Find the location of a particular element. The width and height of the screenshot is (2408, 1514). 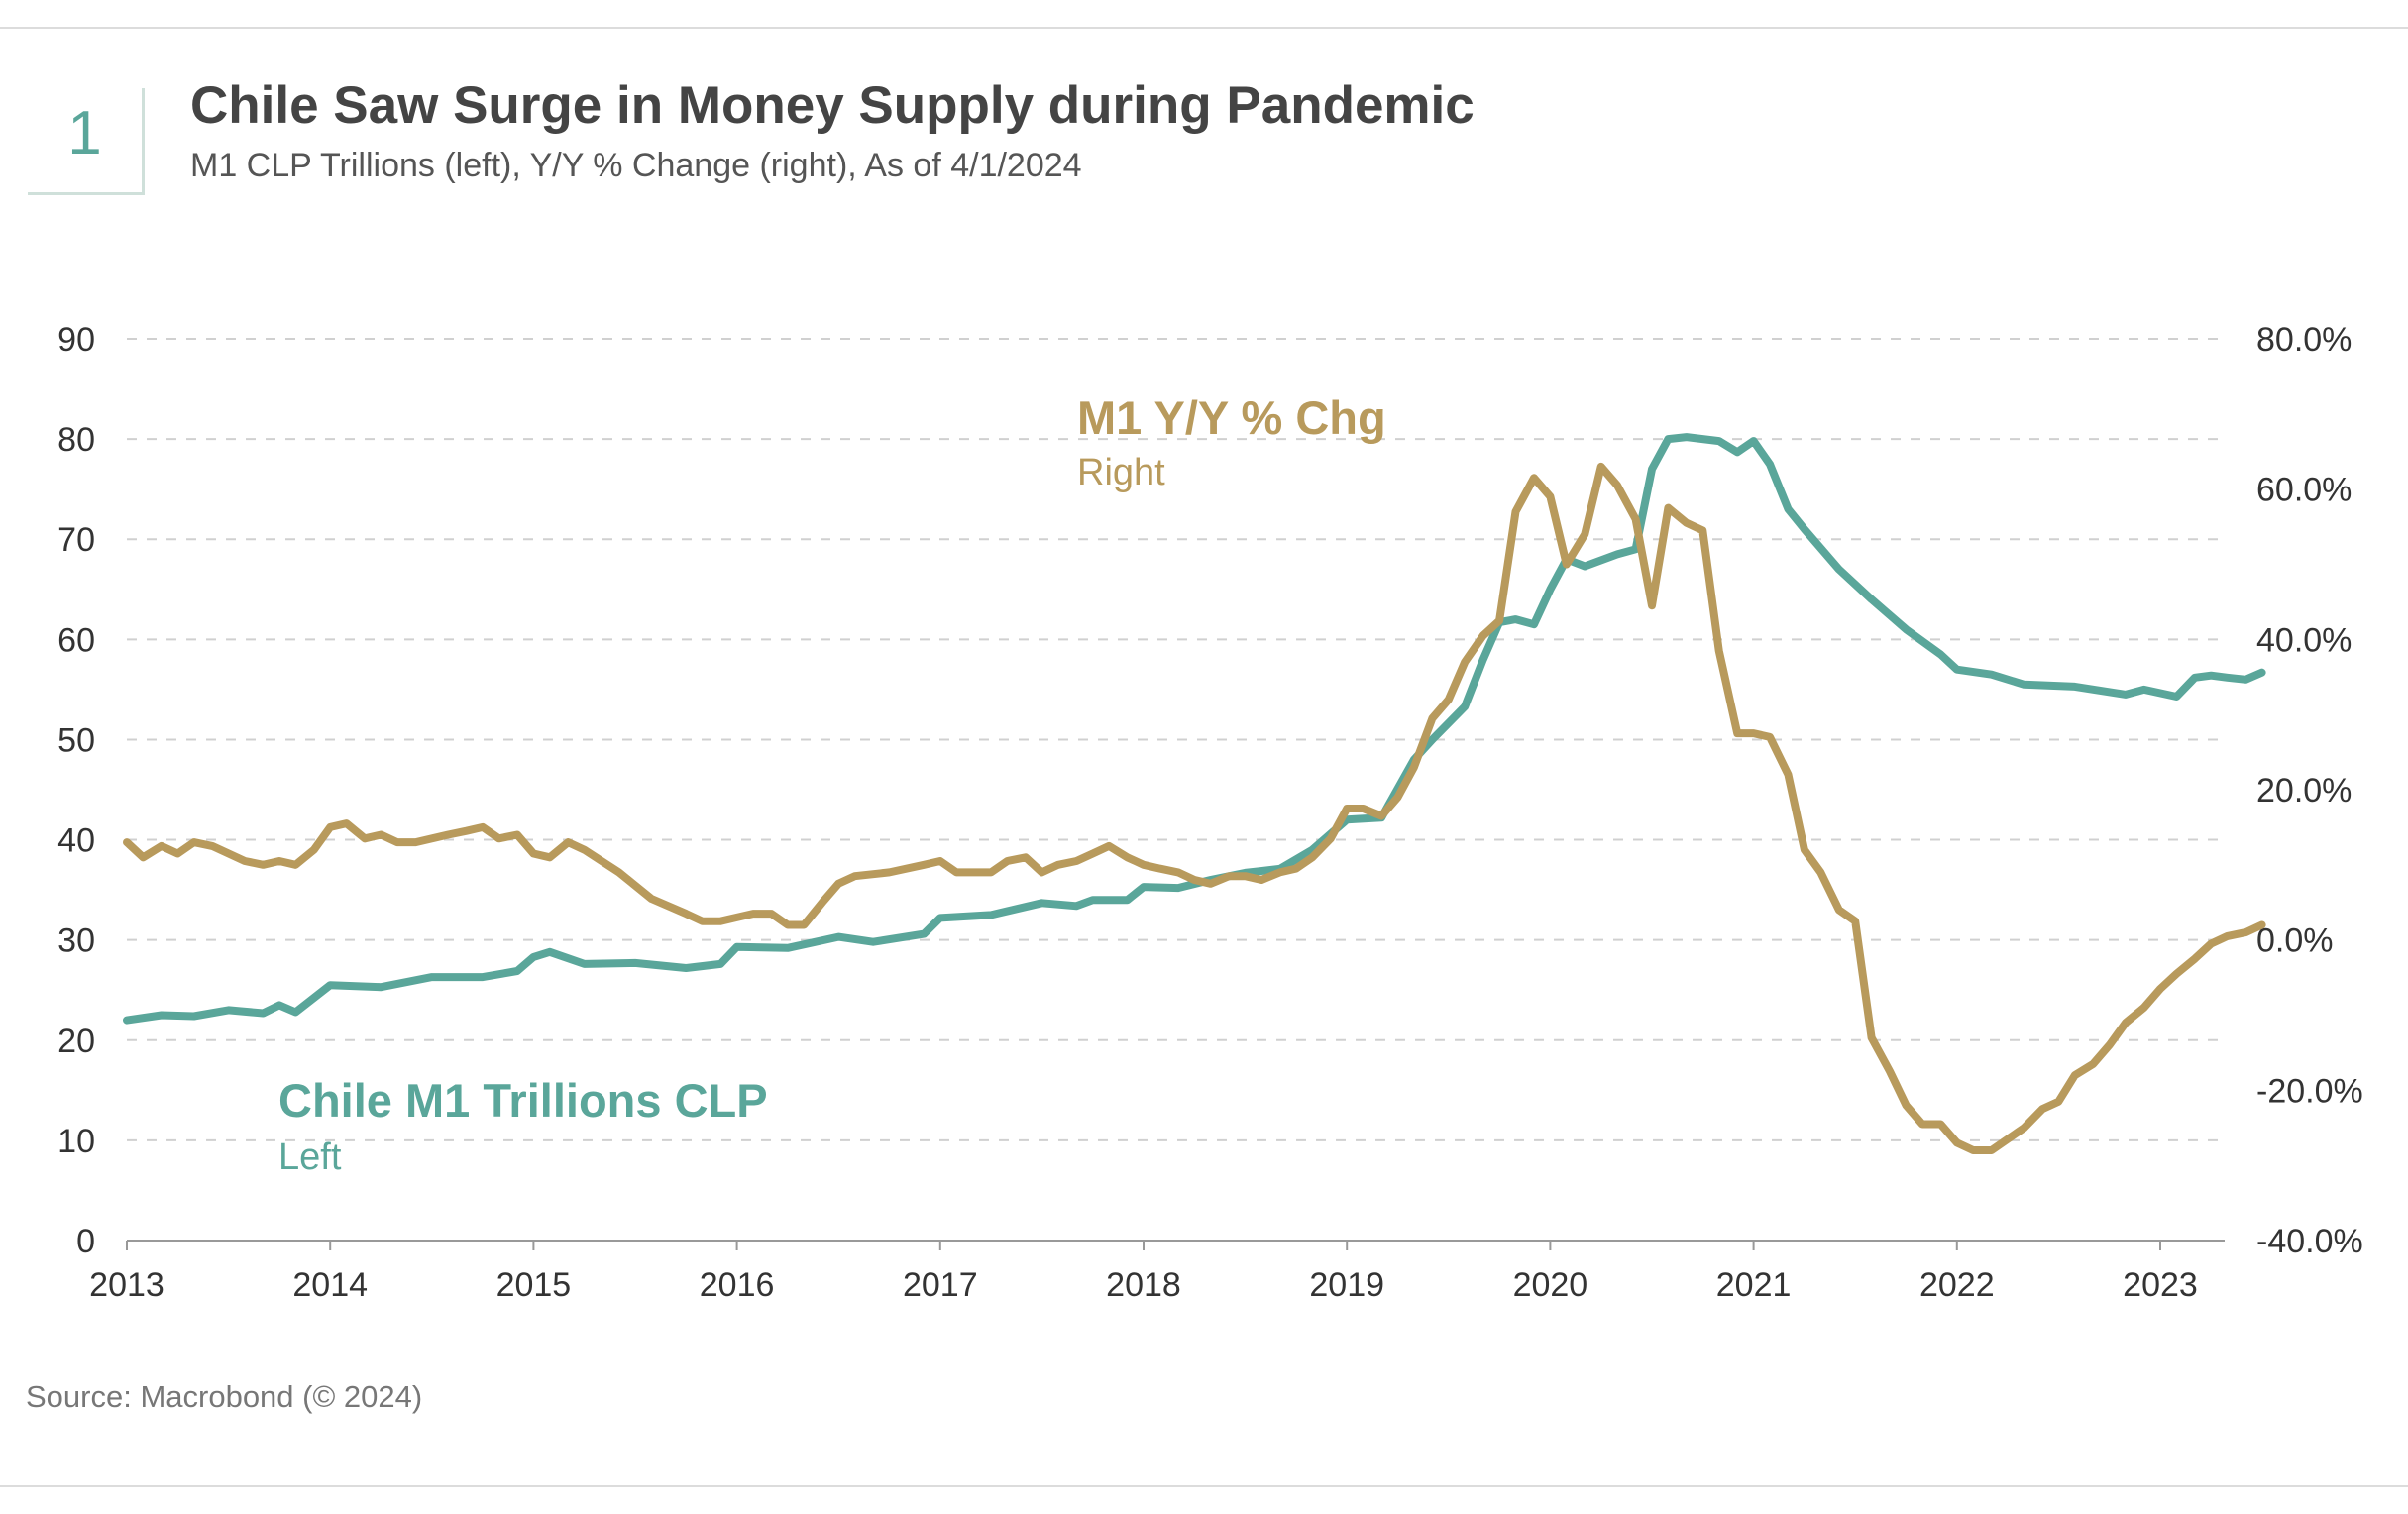

right-tick-label: 0.0% is located at coordinates (2295, 941).